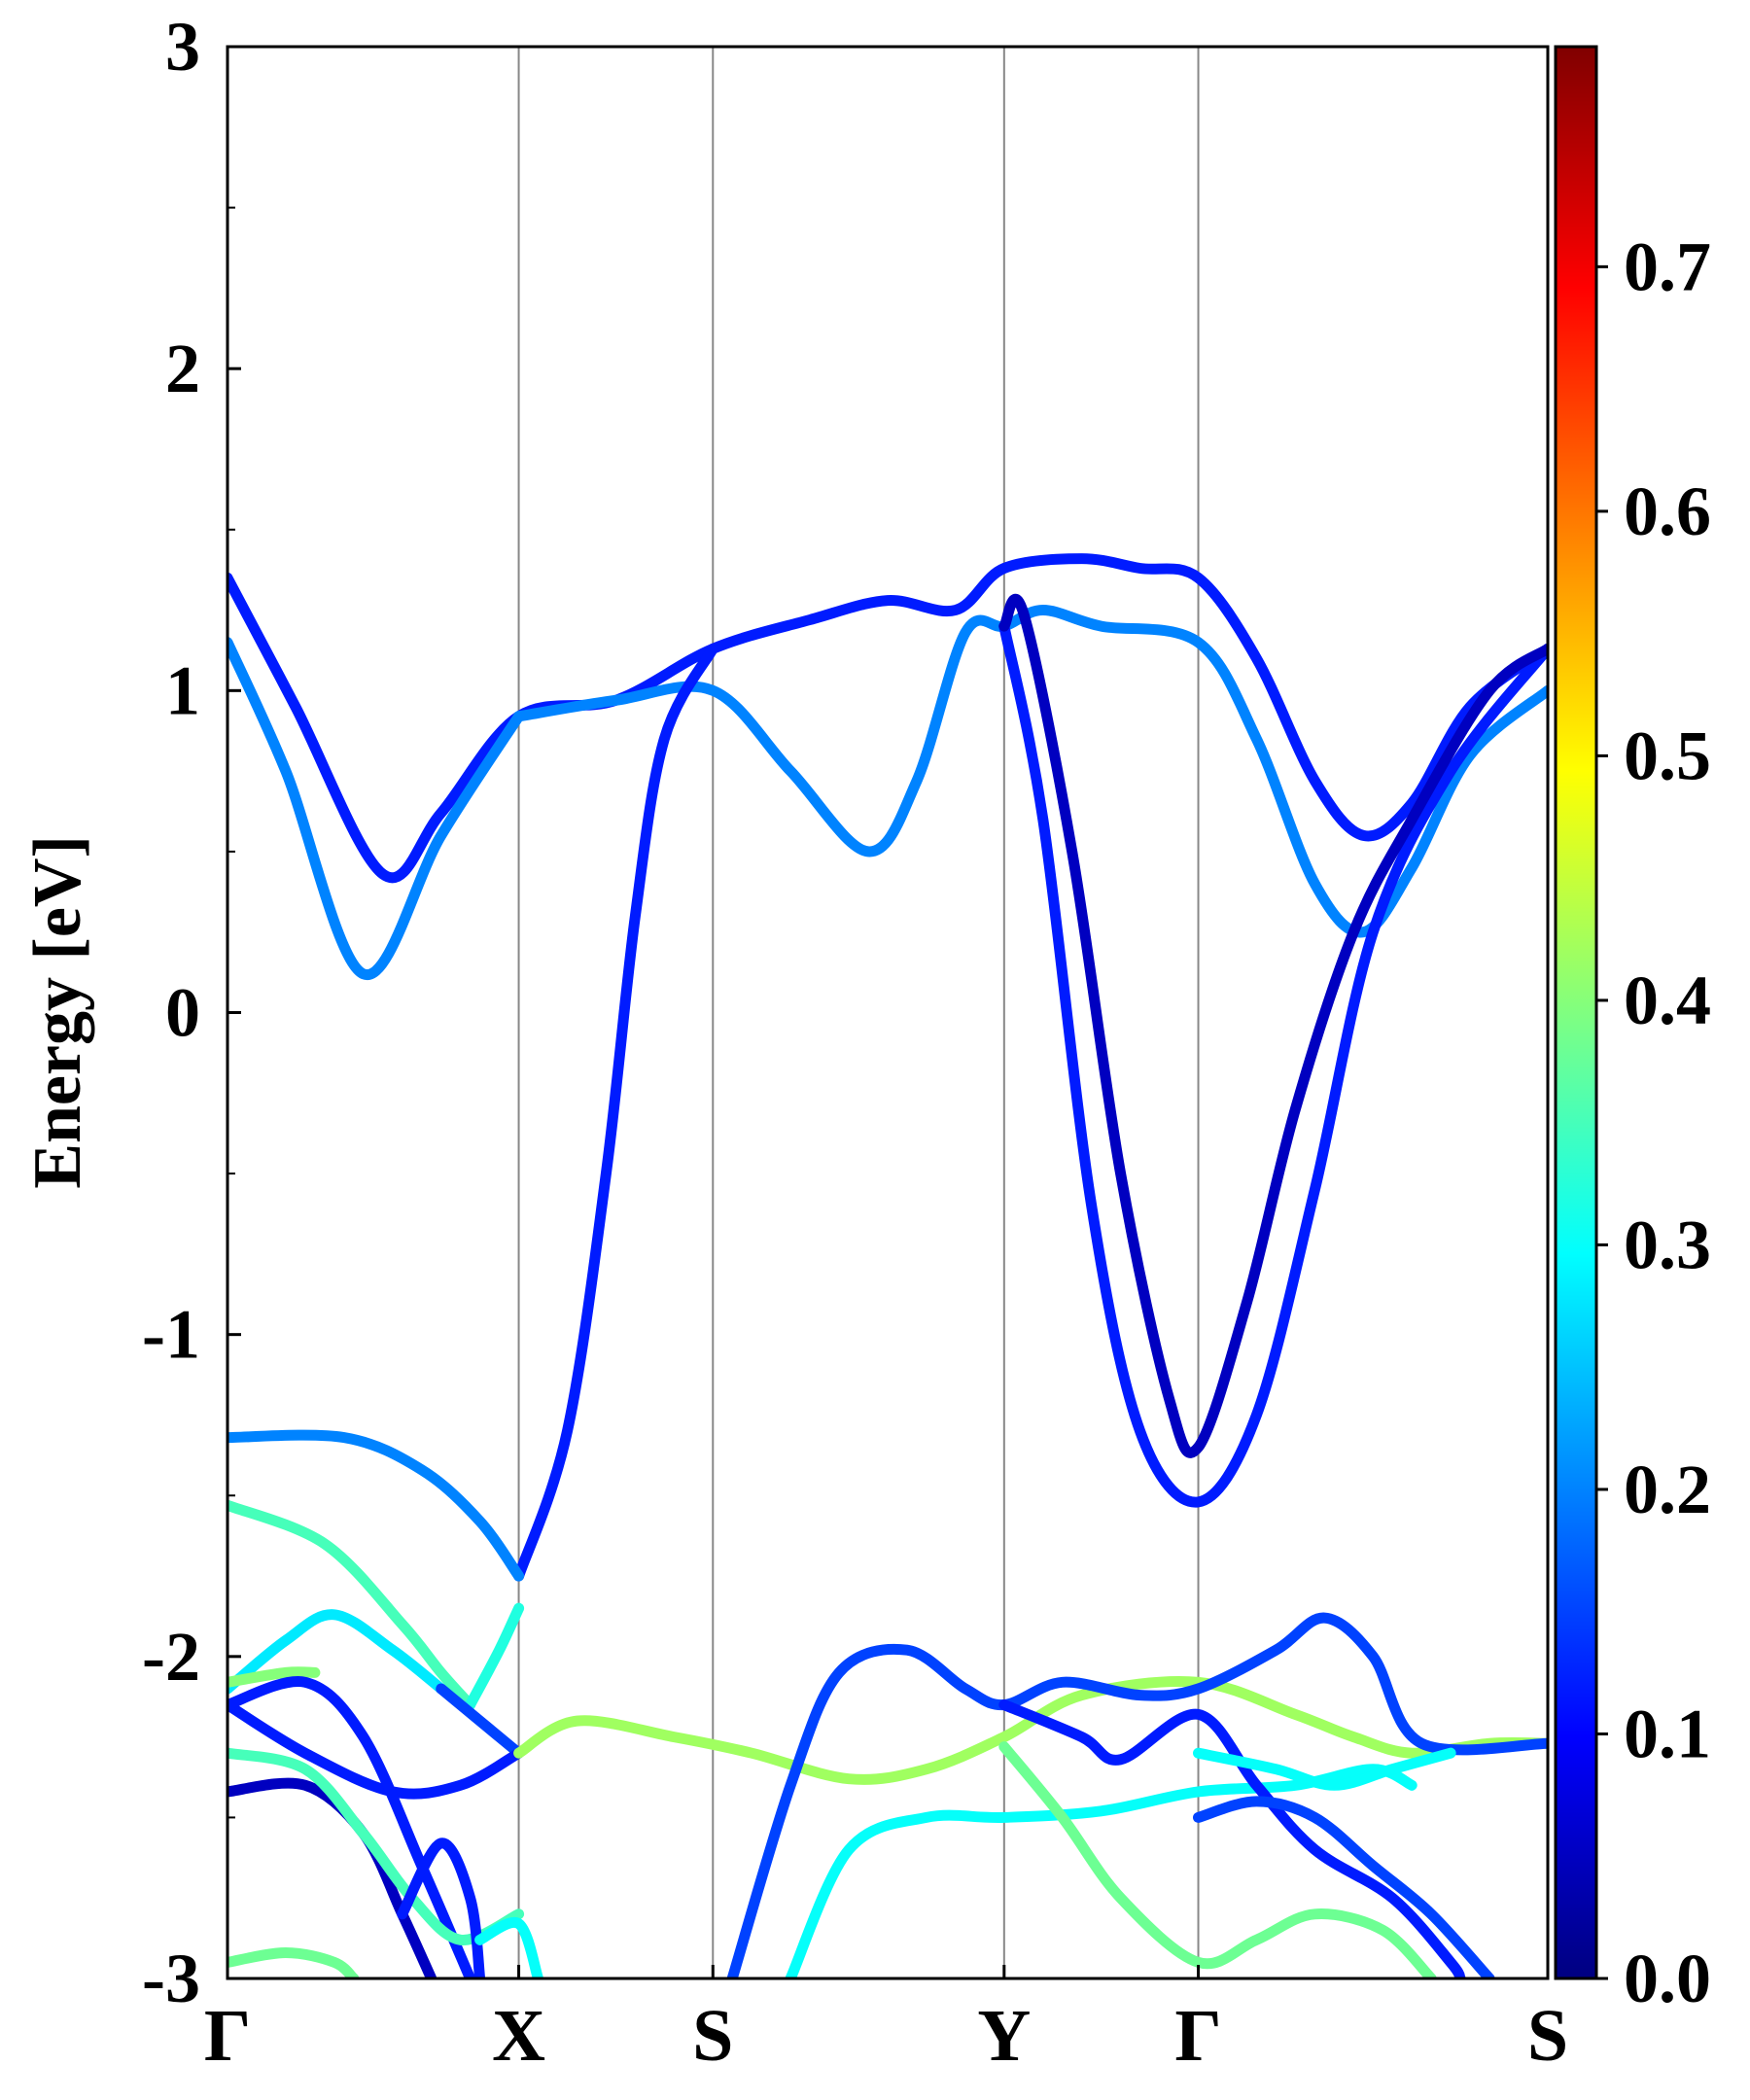 The width and height of the screenshot is (1750, 2100). Describe the element at coordinates (182, 1013) in the screenshot. I see `y-tick-label: 0` at that location.